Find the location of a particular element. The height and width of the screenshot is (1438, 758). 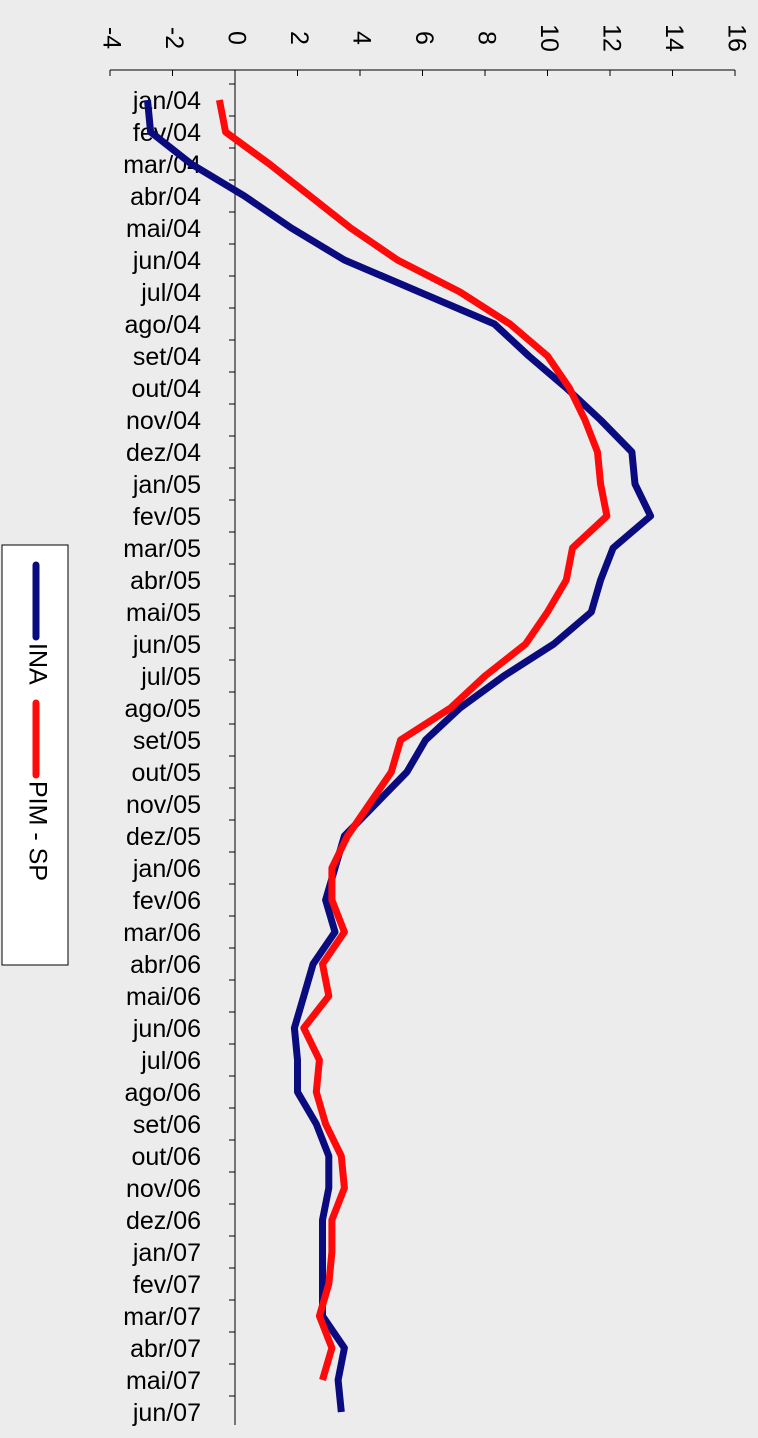

x-tick-label: ago/05 is located at coordinates (163, 709).